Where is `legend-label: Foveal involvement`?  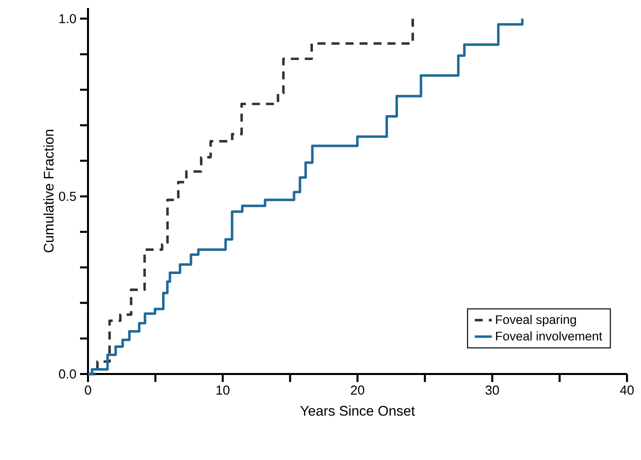 legend-label: Foveal involvement is located at coordinates (549, 336).